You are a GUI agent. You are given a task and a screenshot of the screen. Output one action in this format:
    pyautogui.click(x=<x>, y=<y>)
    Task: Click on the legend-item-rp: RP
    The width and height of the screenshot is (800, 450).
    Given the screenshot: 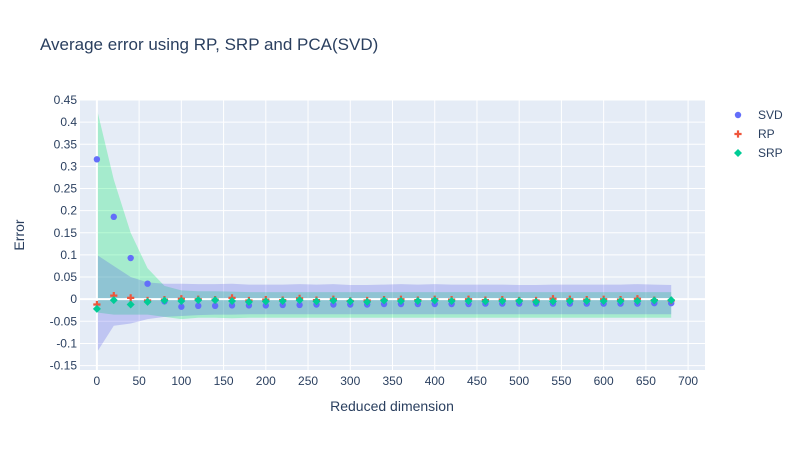 What is the action you would take?
    pyautogui.click(x=754, y=134)
    